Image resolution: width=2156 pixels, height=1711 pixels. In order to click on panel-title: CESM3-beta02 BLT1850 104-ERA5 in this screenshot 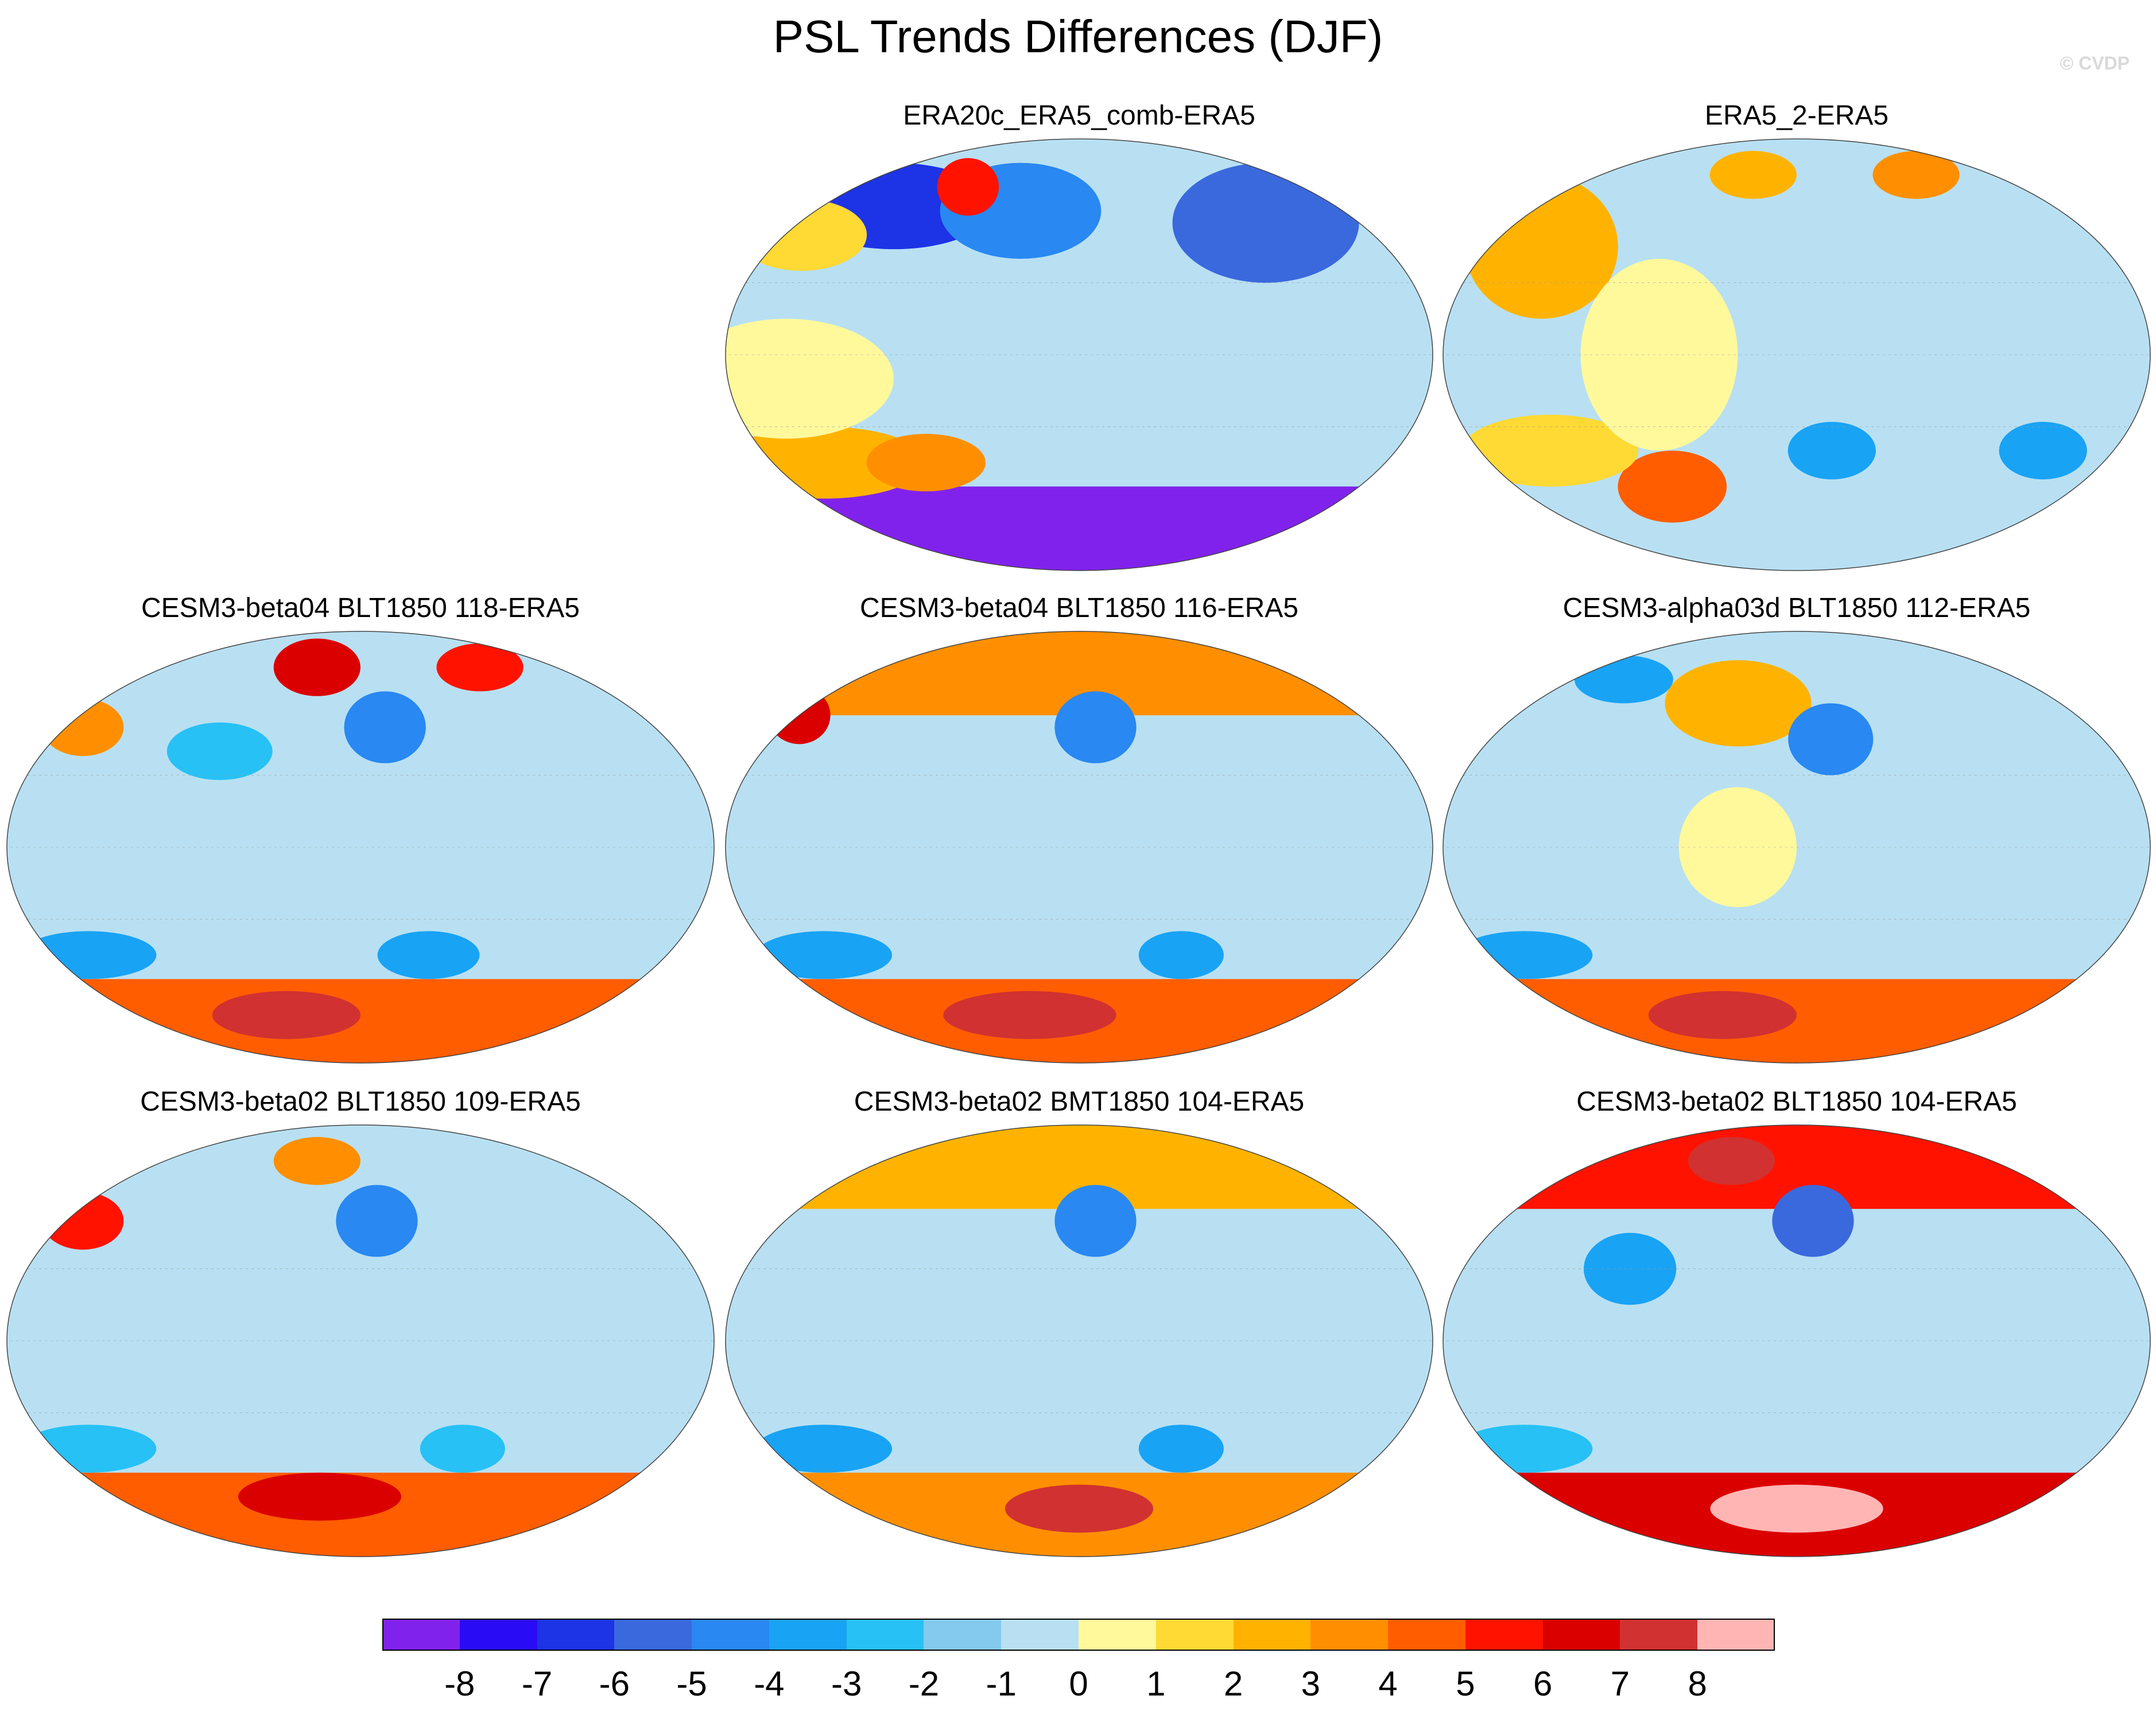, I will do `click(1796, 1102)`.